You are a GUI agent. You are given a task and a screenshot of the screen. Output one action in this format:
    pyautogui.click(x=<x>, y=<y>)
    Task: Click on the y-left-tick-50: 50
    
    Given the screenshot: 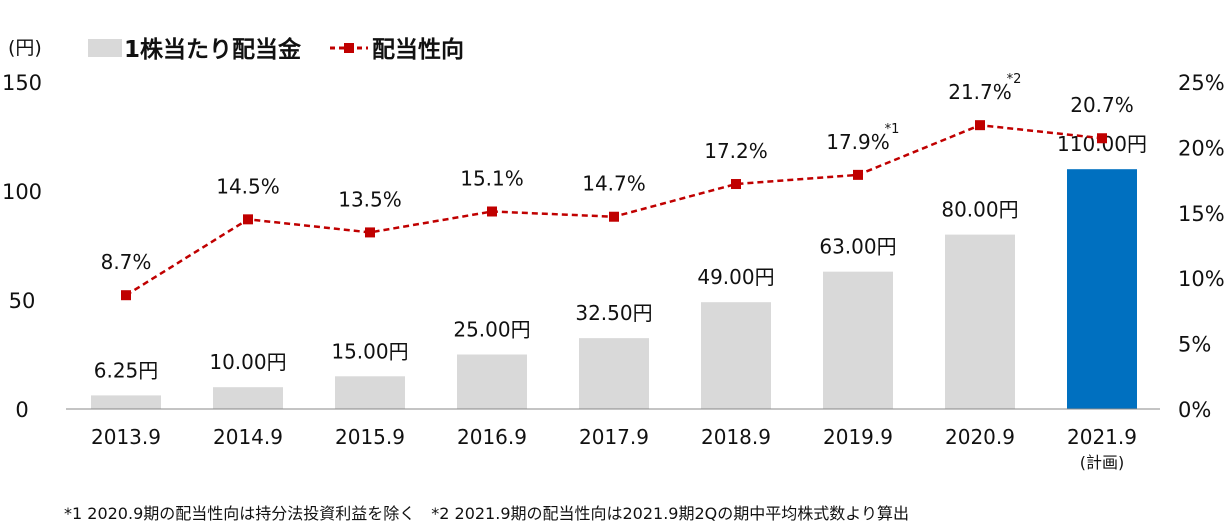 What is the action you would take?
    pyautogui.click(x=22, y=301)
    